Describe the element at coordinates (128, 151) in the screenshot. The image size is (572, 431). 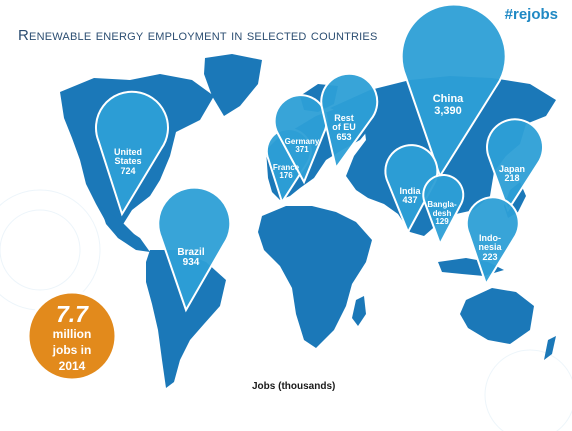
I see `pin-country-name: United` at that location.